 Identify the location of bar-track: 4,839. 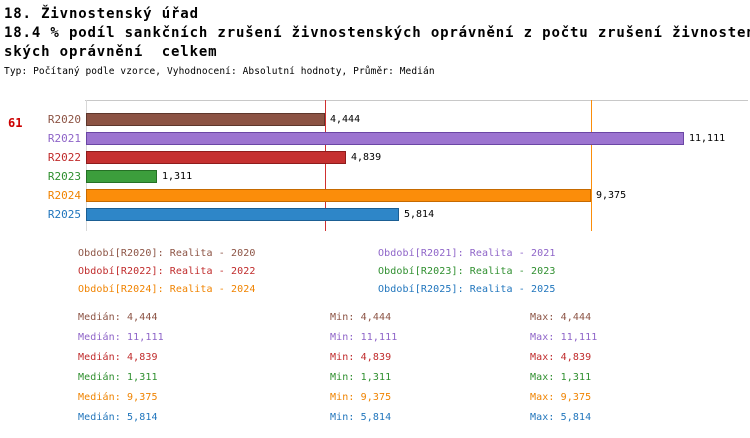
(418, 157).